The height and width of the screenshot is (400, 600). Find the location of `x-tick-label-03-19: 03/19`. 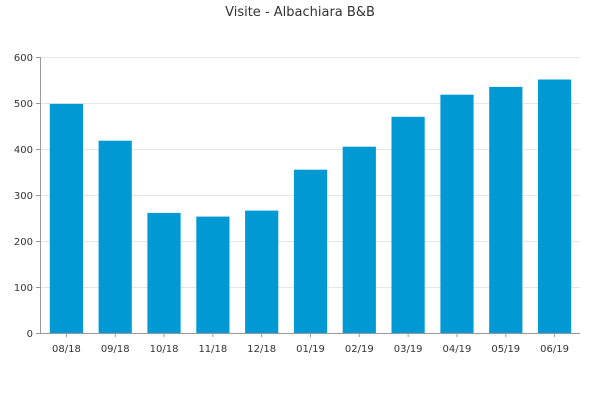

x-tick-label-03-19: 03/19 is located at coordinates (408, 349).